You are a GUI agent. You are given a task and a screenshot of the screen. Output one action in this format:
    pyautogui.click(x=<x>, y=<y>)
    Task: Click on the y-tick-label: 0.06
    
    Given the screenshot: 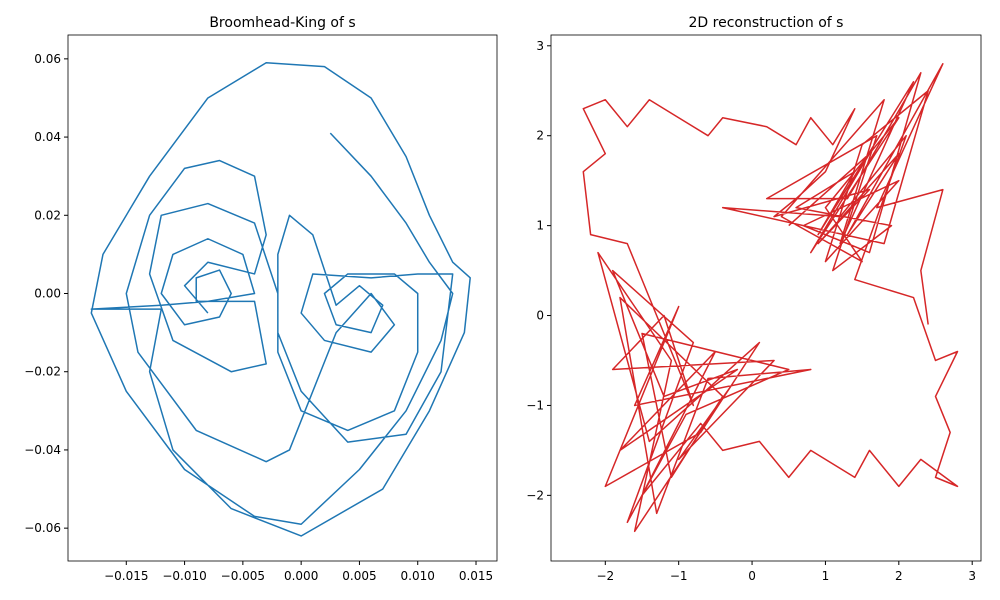 What is the action you would take?
    pyautogui.click(x=47, y=59)
    